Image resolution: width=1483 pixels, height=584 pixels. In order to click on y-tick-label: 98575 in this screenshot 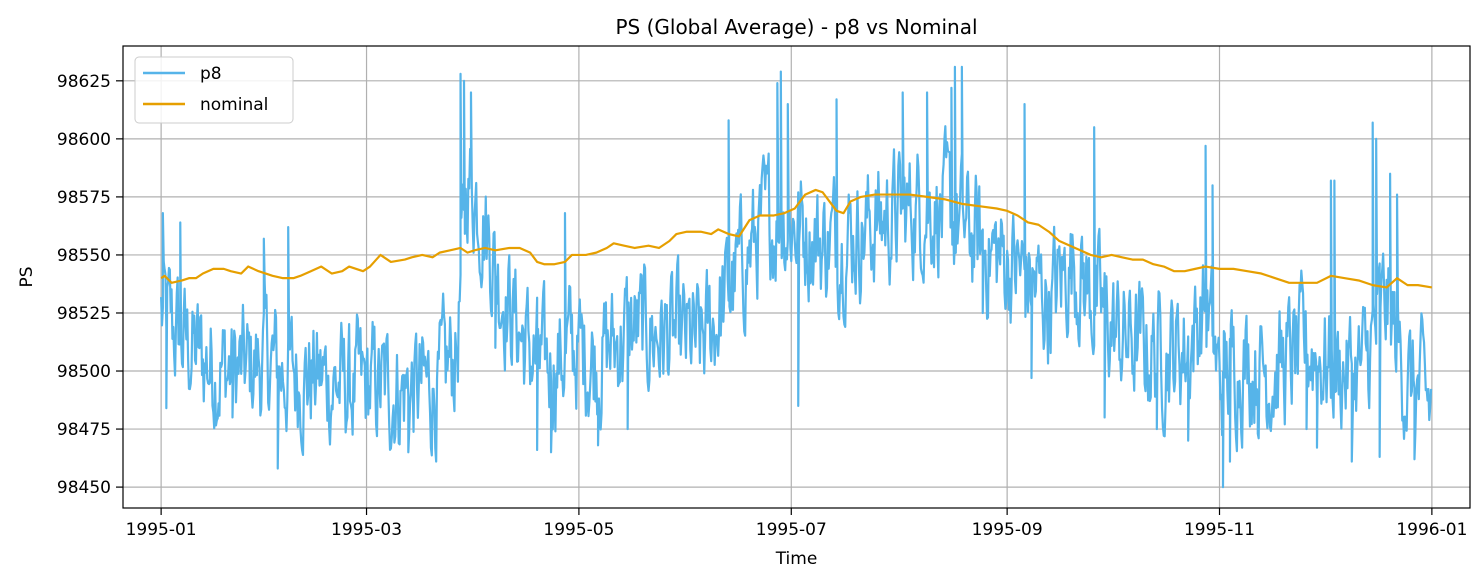, I will do `click(84, 198)`.